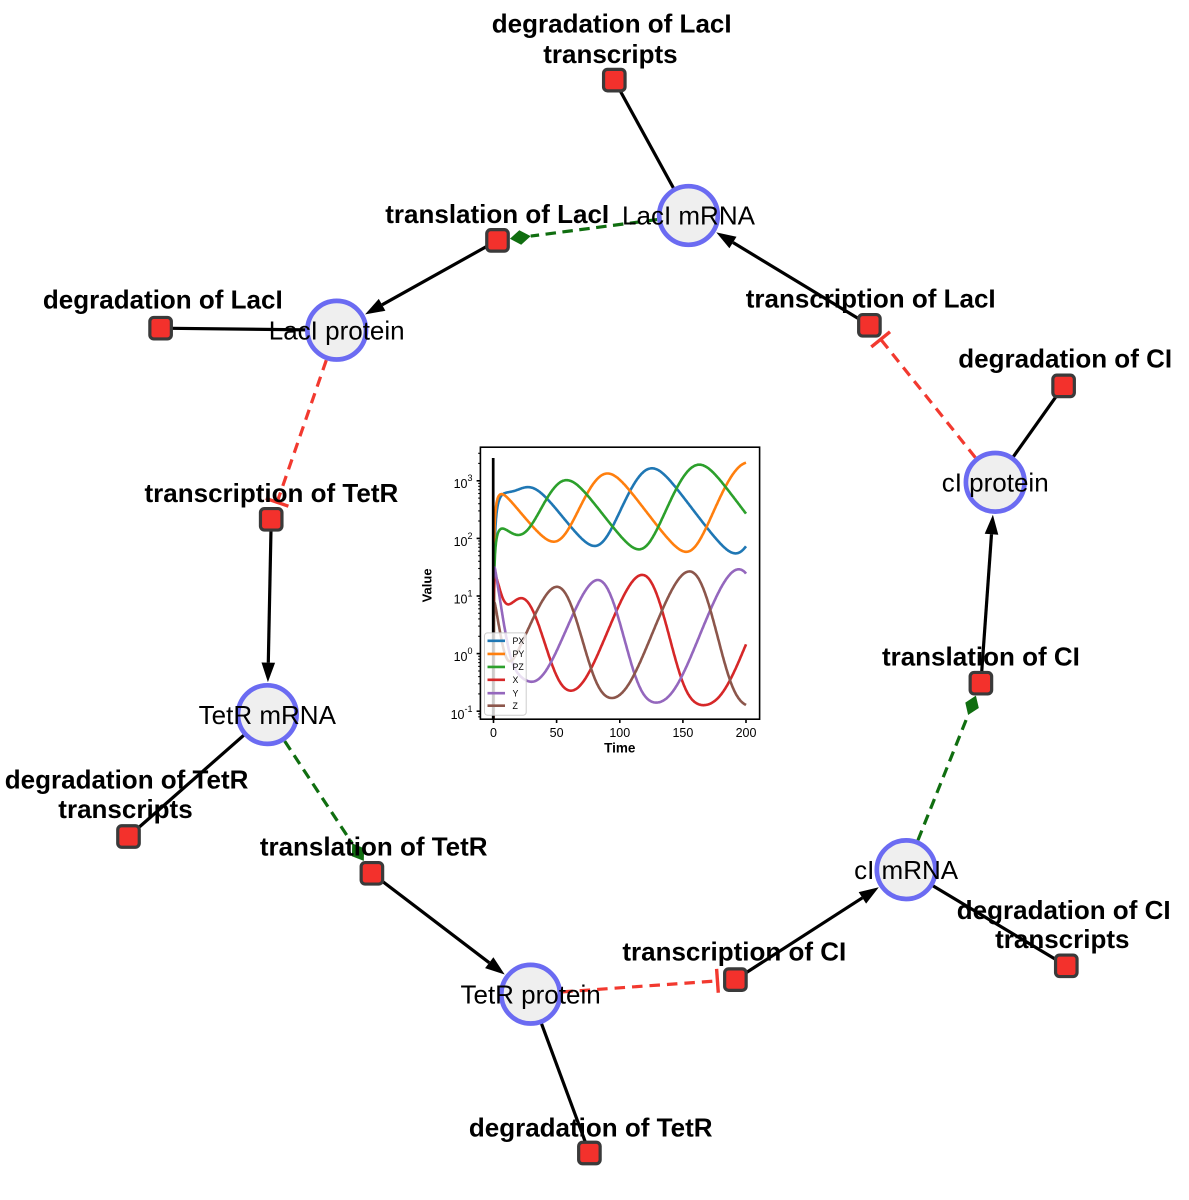 The height and width of the screenshot is (1200, 1189). Describe the element at coordinates (374, 847) in the screenshot. I see `svg-text: translation of TetR` at that location.